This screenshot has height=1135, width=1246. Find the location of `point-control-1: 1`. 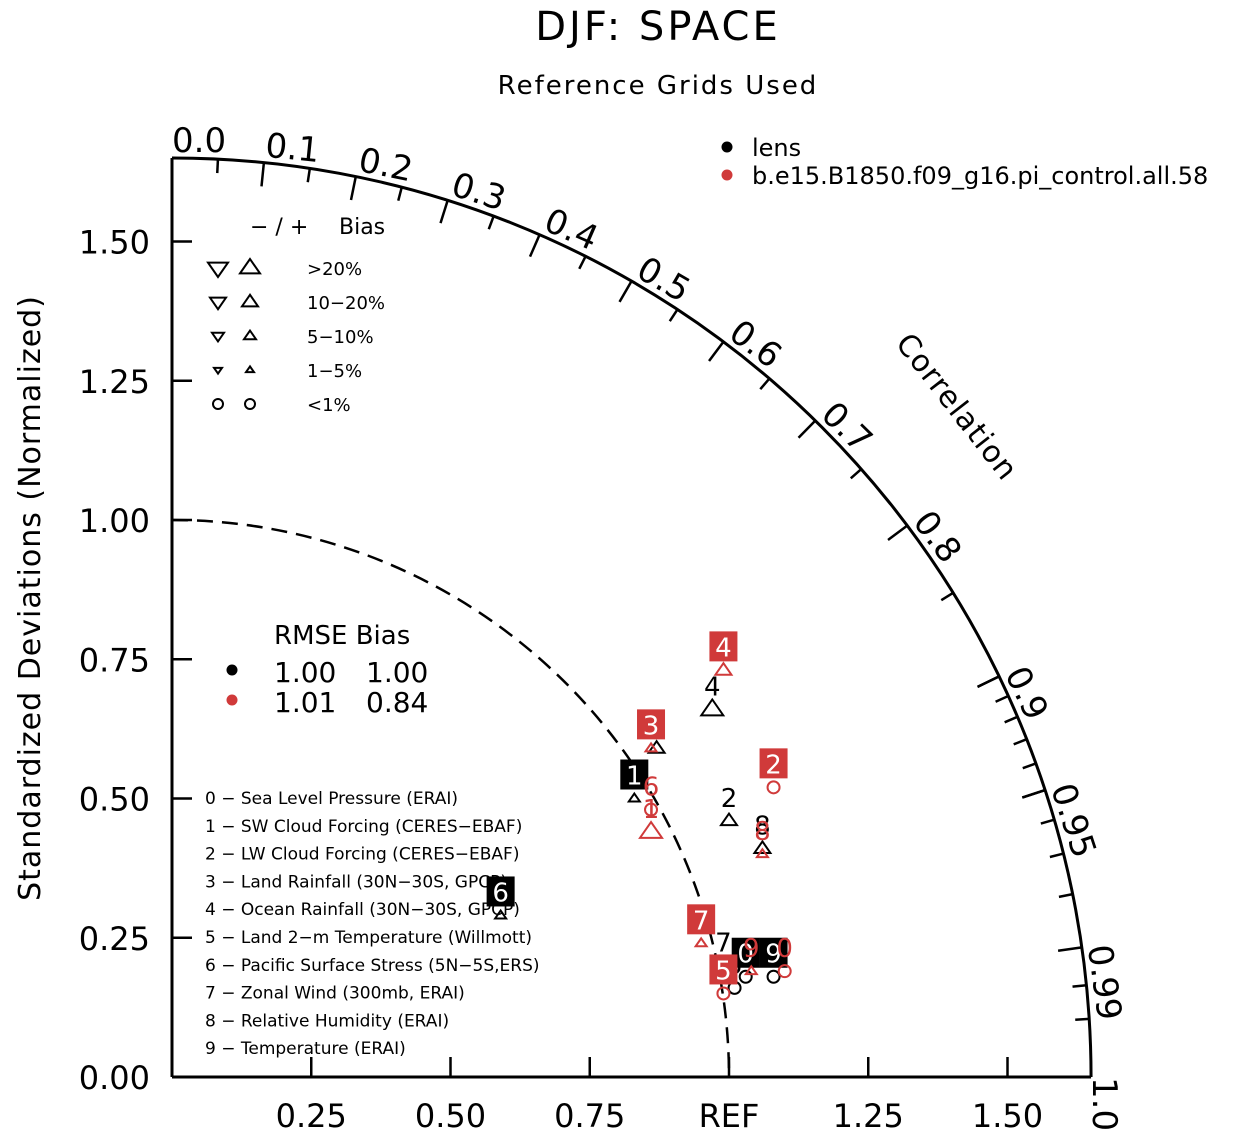

point-control-1: 1 is located at coordinates (651, 817).